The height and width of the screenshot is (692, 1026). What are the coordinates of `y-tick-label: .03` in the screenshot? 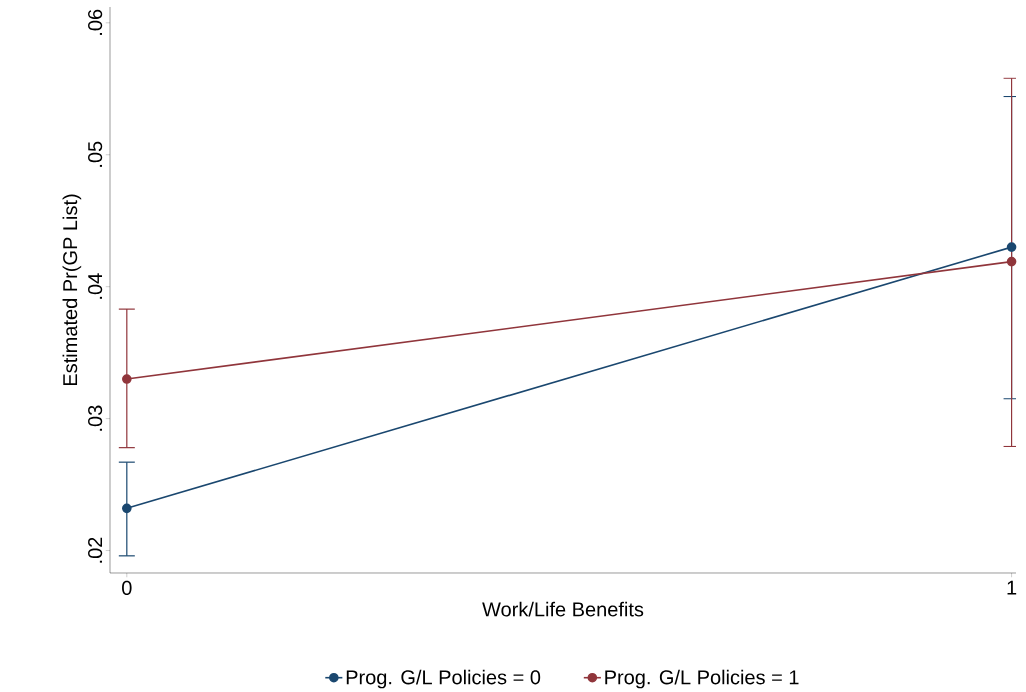 It's located at (95, 418).